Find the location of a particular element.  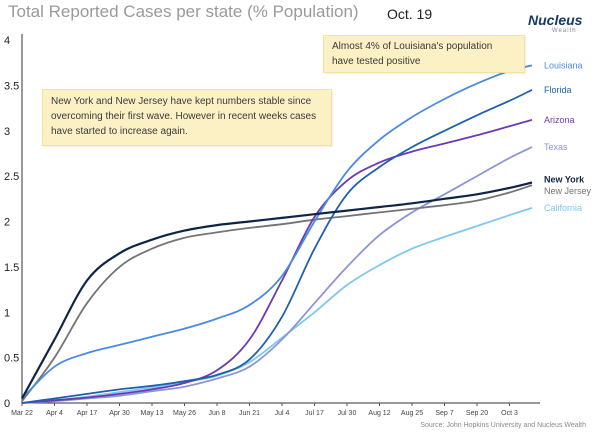

series-label-new-york: New York is located at coordinates (564, 179).